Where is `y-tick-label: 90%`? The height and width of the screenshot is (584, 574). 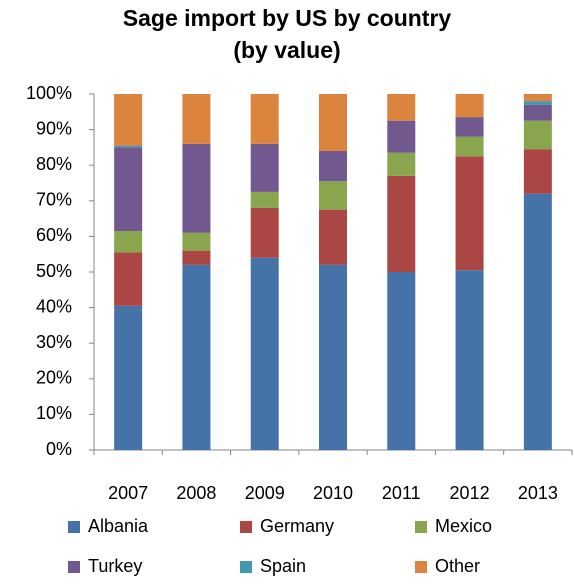 y-tick-label: 90% is located at coordinates (54, 128).